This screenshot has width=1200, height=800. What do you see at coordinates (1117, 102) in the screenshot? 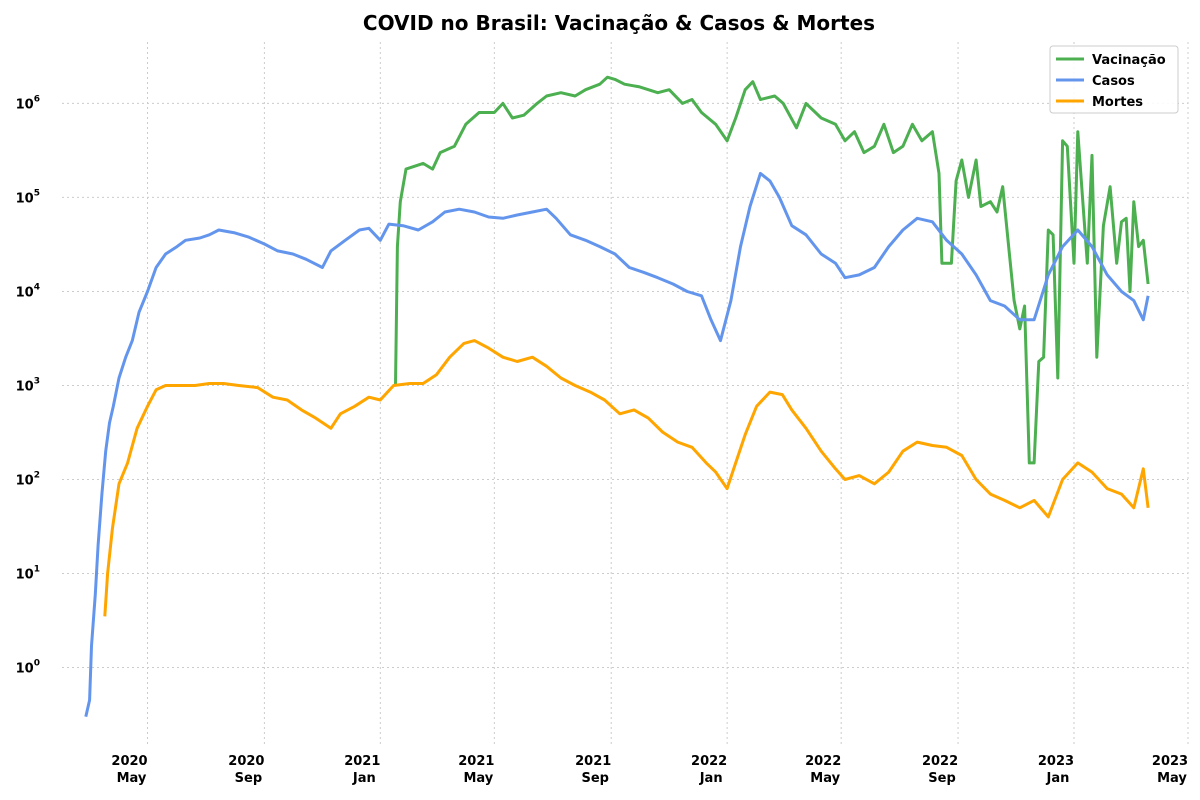
I see `legend-label: Mortes` at bounding box center [1117, 102].